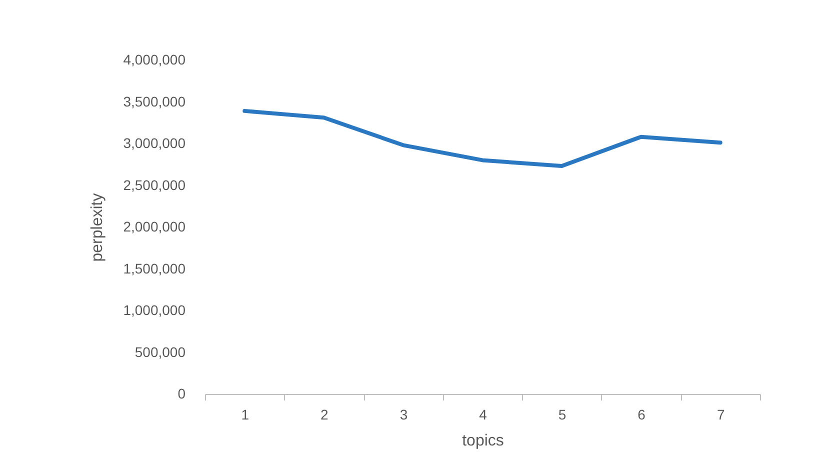 Image resolution: width=822 pixels, height=459 pixels. I want to click on y-tick-label: 3,000,000, so click(154, 143).